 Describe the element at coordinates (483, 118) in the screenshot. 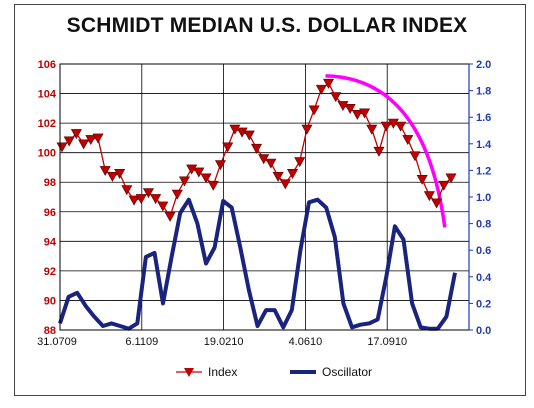

I see `right-tick-label: 1.6` at that location.